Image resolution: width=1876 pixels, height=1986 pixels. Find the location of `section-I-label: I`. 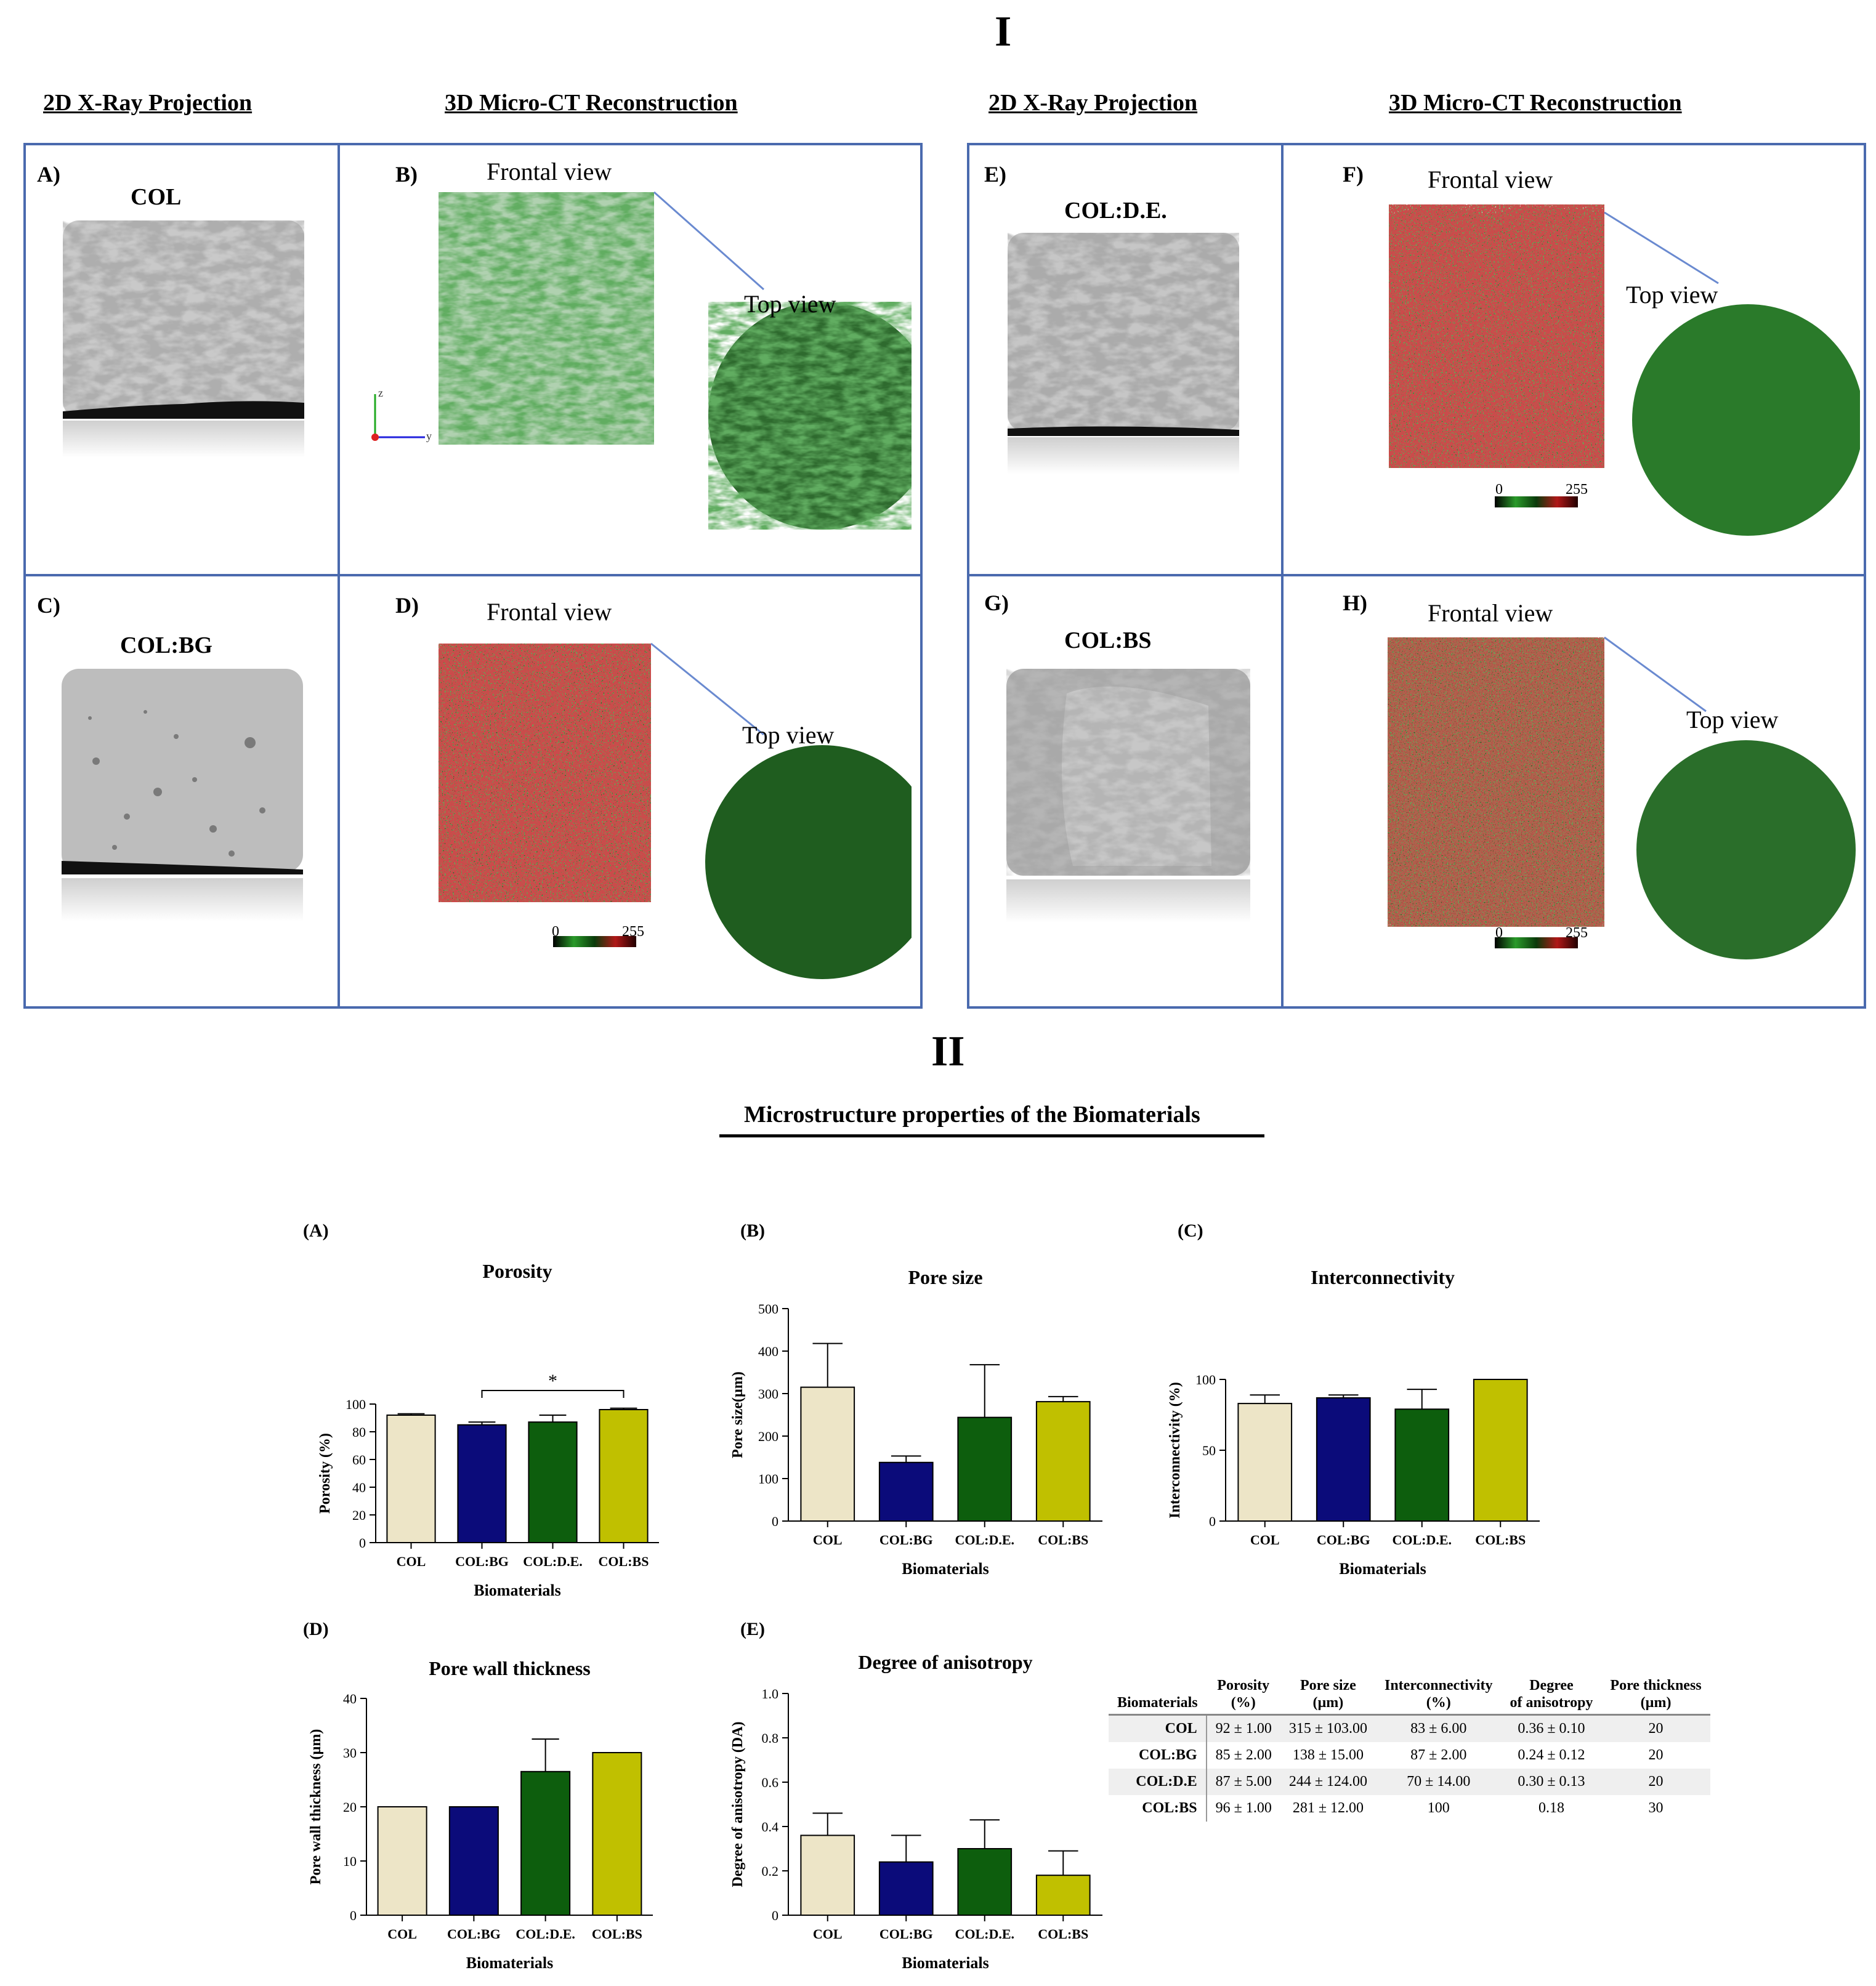

section-I-label: I is located at coordinates (1003, 31).